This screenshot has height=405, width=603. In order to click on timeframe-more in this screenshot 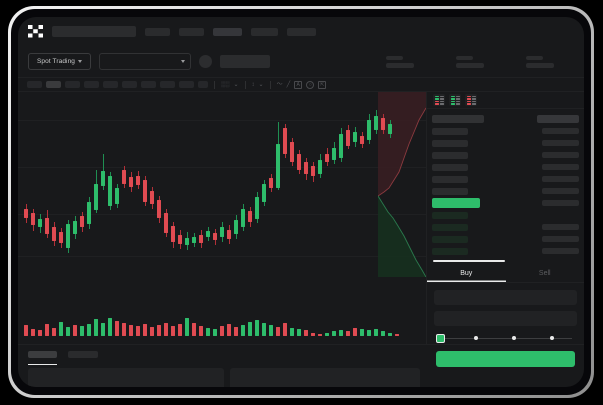, I will do `click(186, 84)`.